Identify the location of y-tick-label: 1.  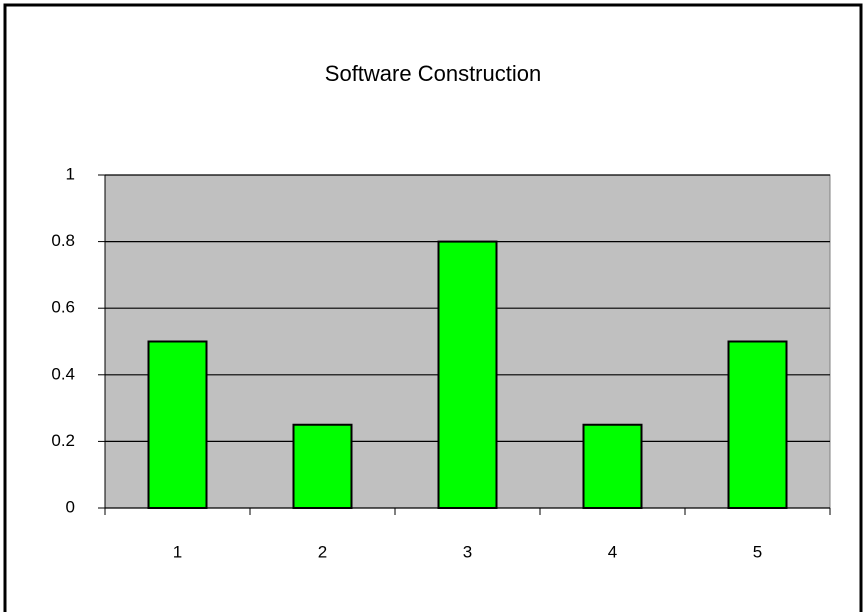
(70, 173).